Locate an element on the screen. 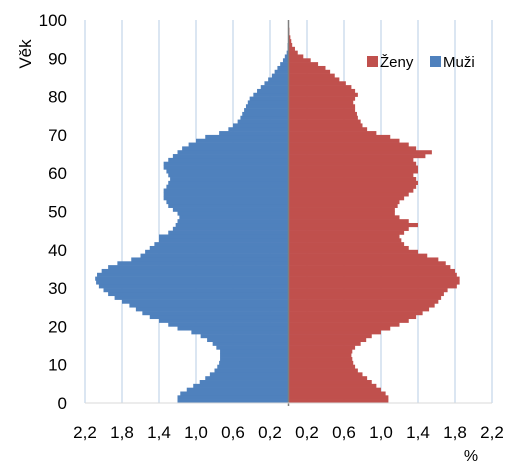 This screenshot has width=509, height=468. y-tick-labels: 0 10 20 30 40 50 60 70 80 90 100 is located at coordinates (53, 212).